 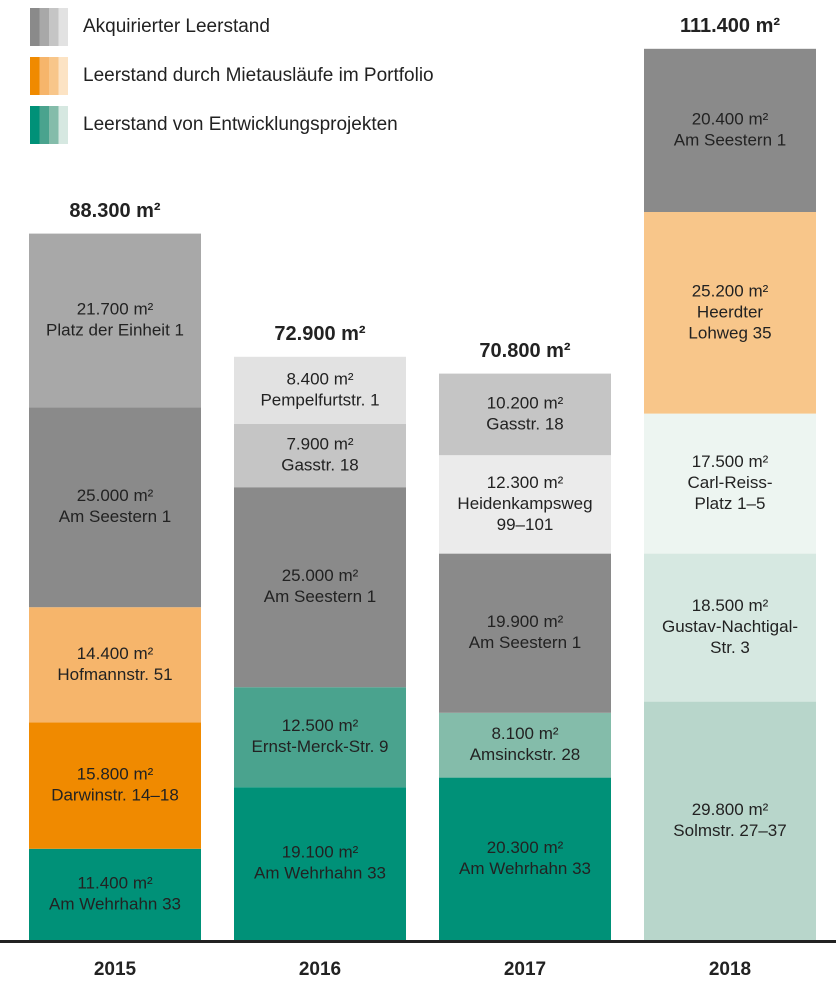 I want to click on segment-name: Carl-Reiss-, so click(x=730, y=482).